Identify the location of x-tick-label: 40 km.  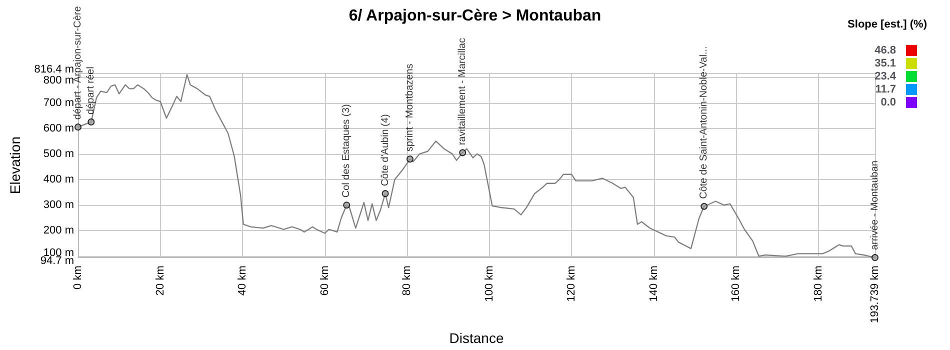
(242, 281).